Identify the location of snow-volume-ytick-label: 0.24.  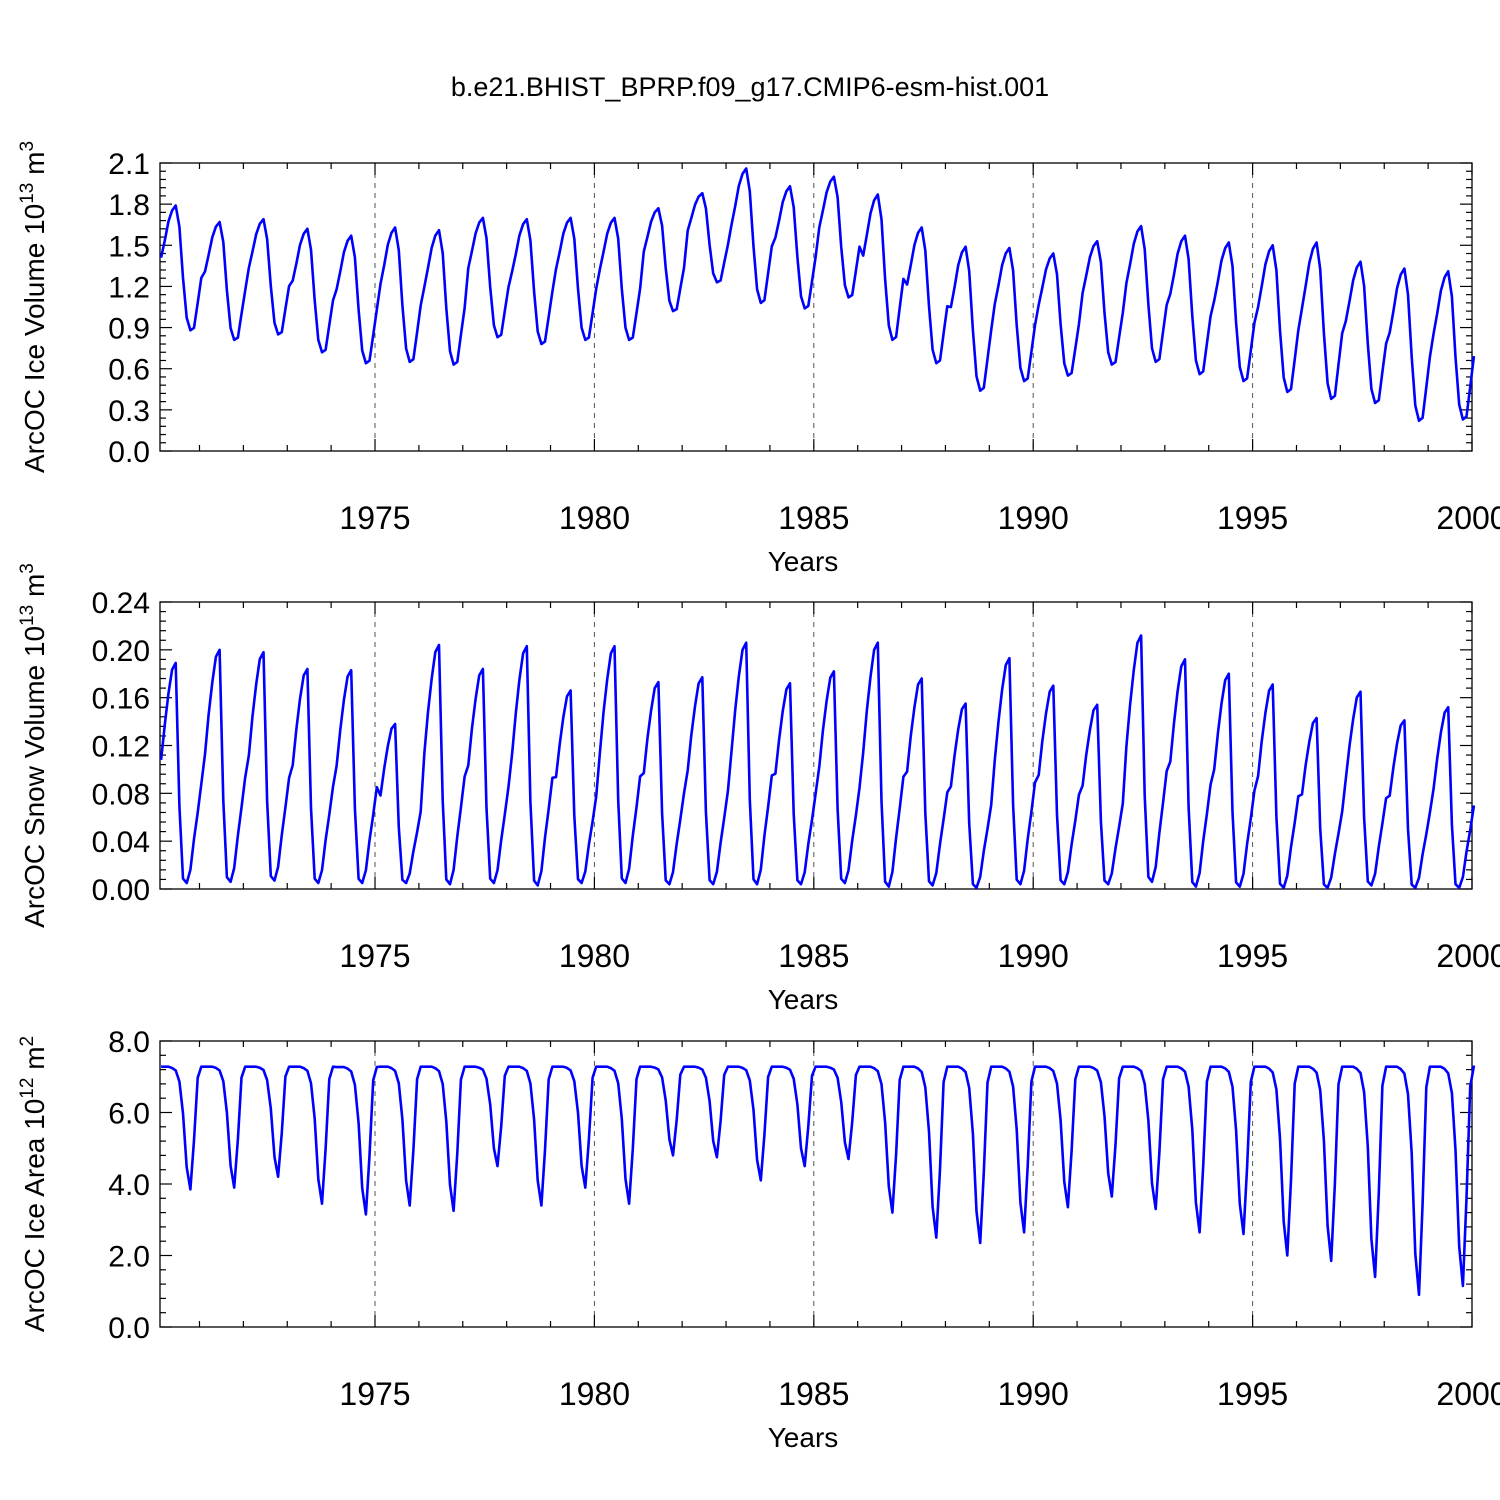
(121, 603).